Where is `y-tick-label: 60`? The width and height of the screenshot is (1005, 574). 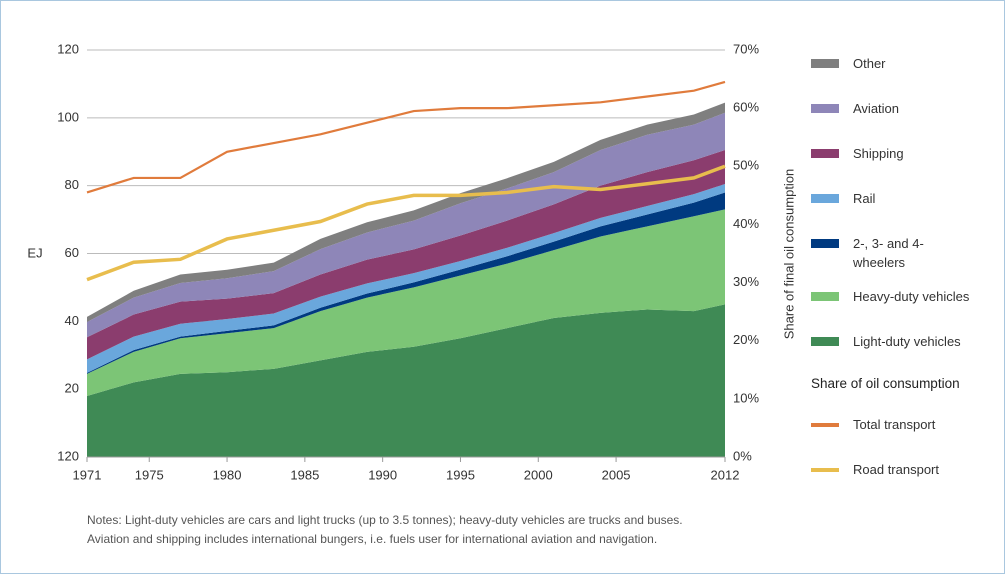
y-tick-label: 60 is located at coordinates (72, 252).